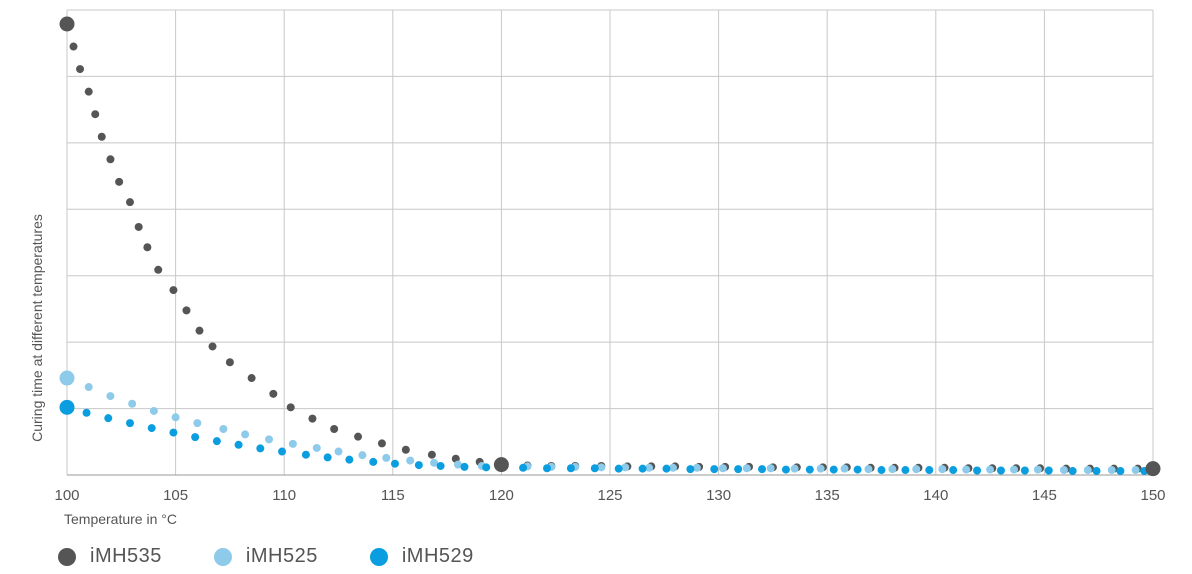 Image resolution: width=1192 pixels, height=574 pixels. What do you see at coordinates (37, 328) in the screenshot?
I see `y-axis-label: Curing time at different temperatures` at bounding box center [37, 328].